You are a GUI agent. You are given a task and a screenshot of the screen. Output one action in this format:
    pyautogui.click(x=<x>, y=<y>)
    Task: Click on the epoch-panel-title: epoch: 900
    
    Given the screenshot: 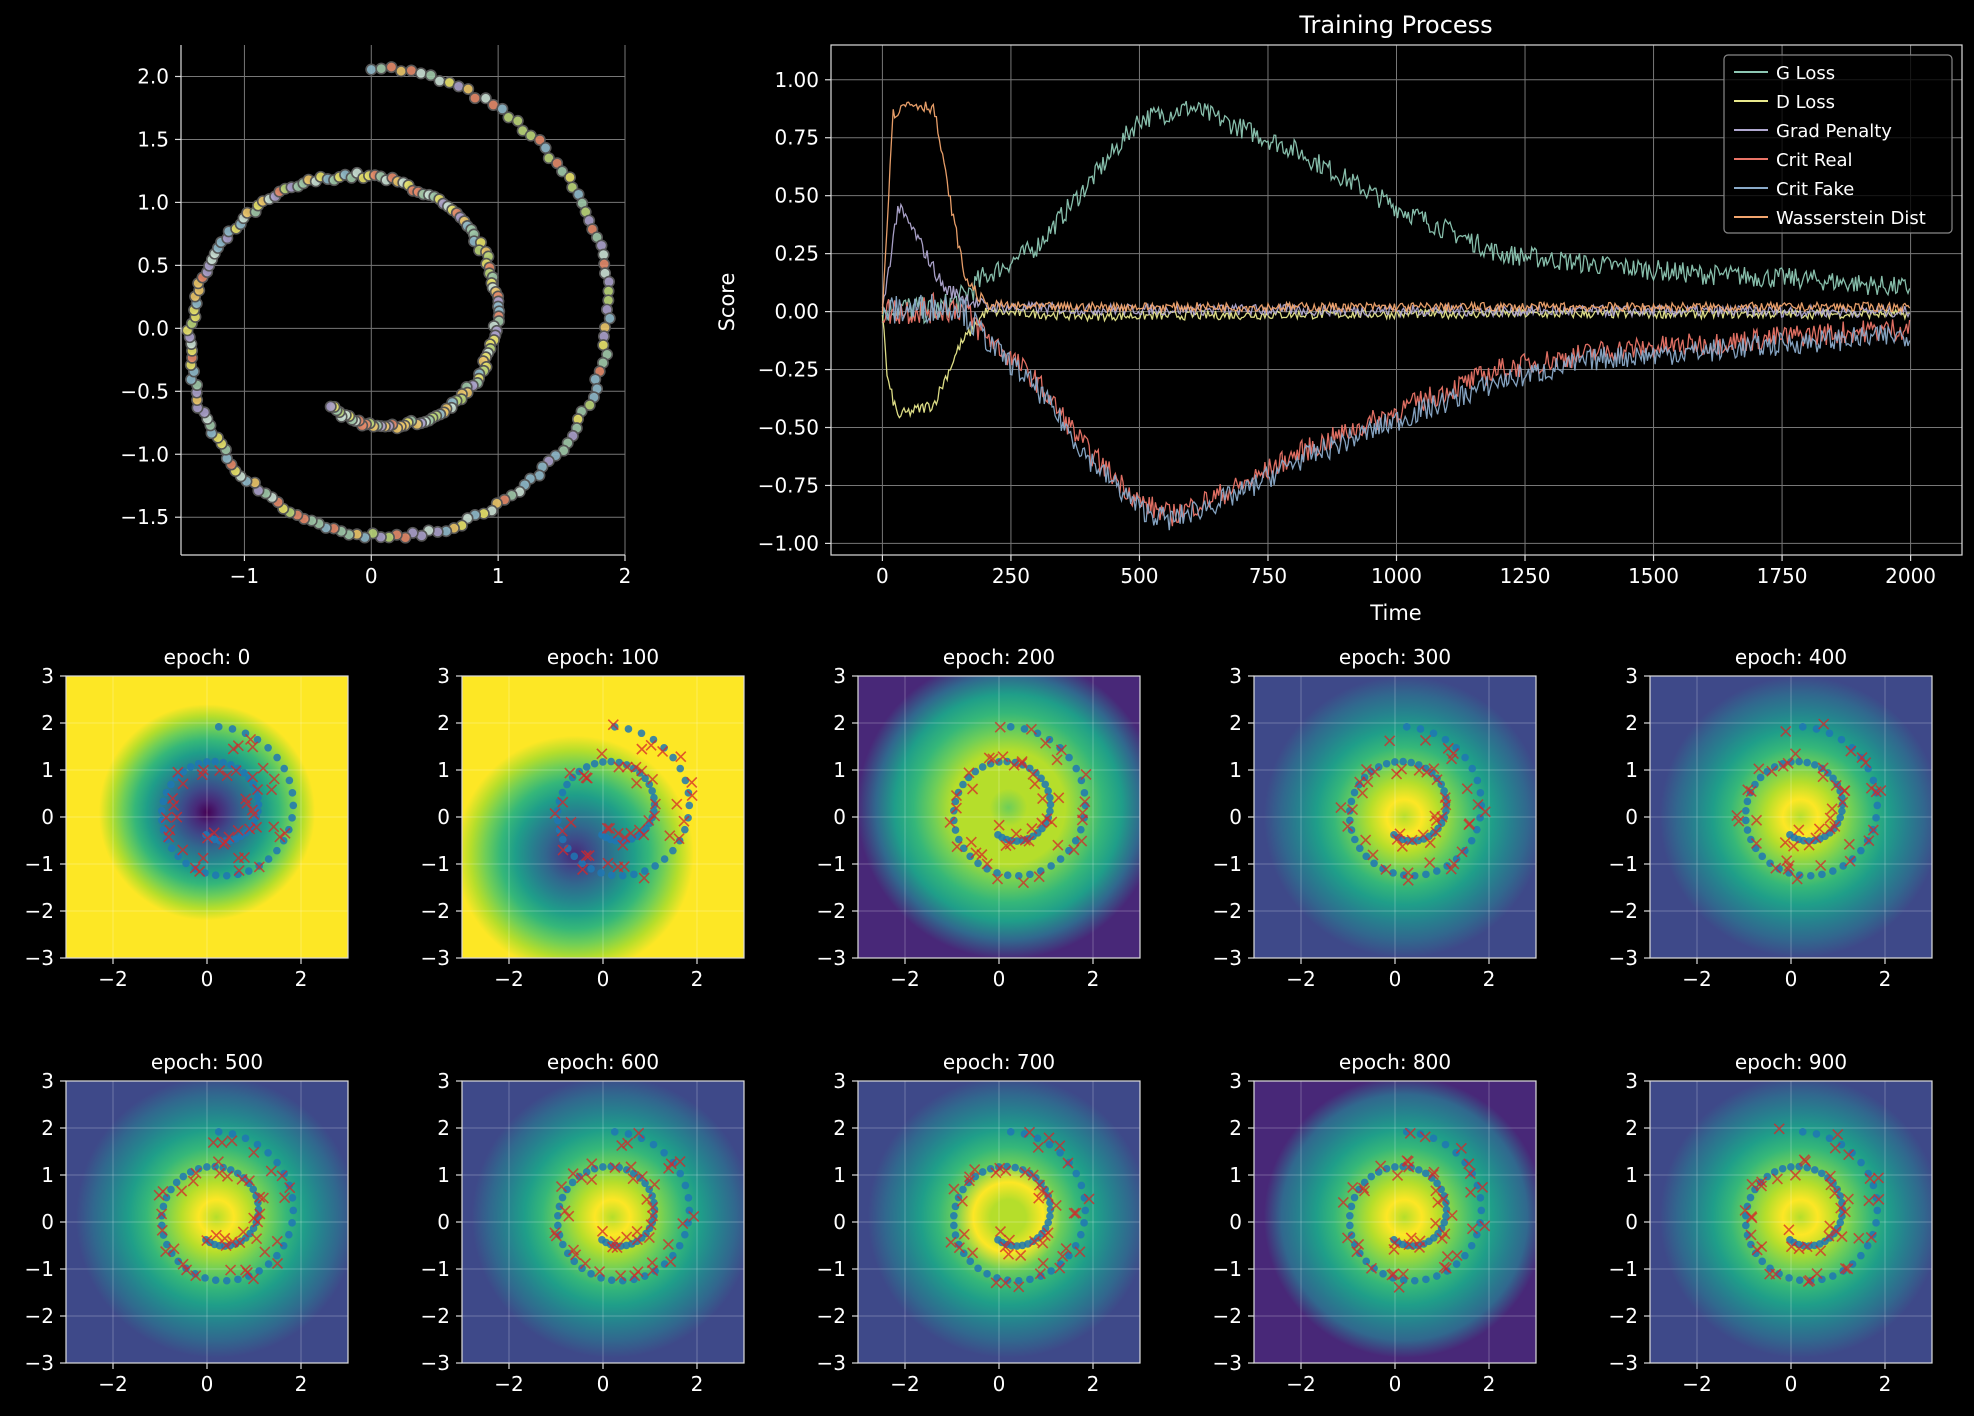 What is the action you would take?
    pyautogui.click(x=1791, y=1062)
    